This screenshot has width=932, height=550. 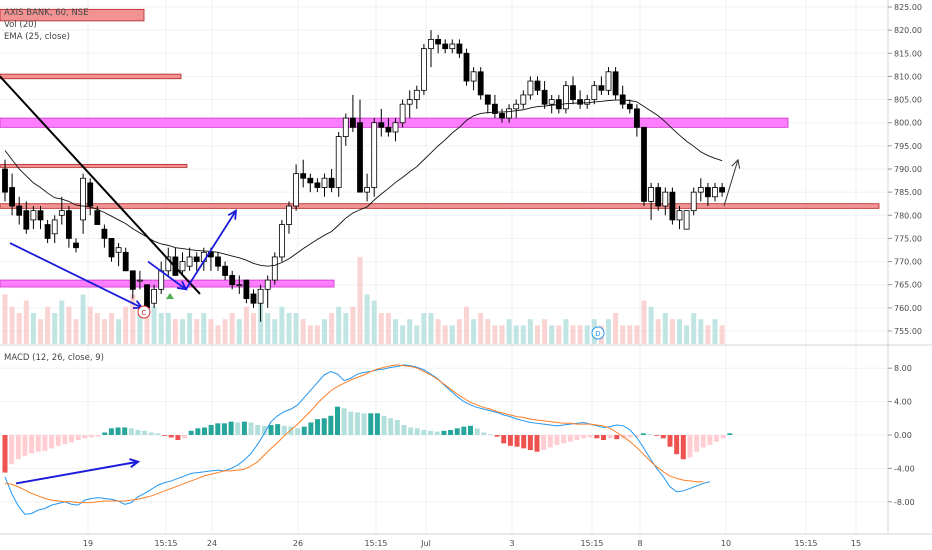 I want to click on price-tick-label: 805.00, so click(x=908, y=100).